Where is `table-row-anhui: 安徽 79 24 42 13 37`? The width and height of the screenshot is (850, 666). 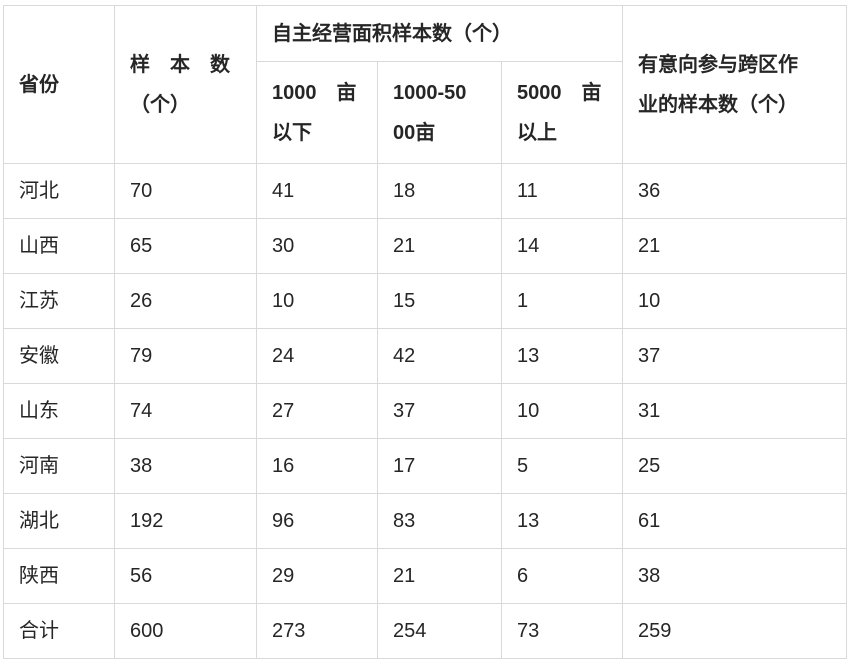 table-row-anhui: 安徽 79 24 42 13 37 is located at coordinates (425, 356).